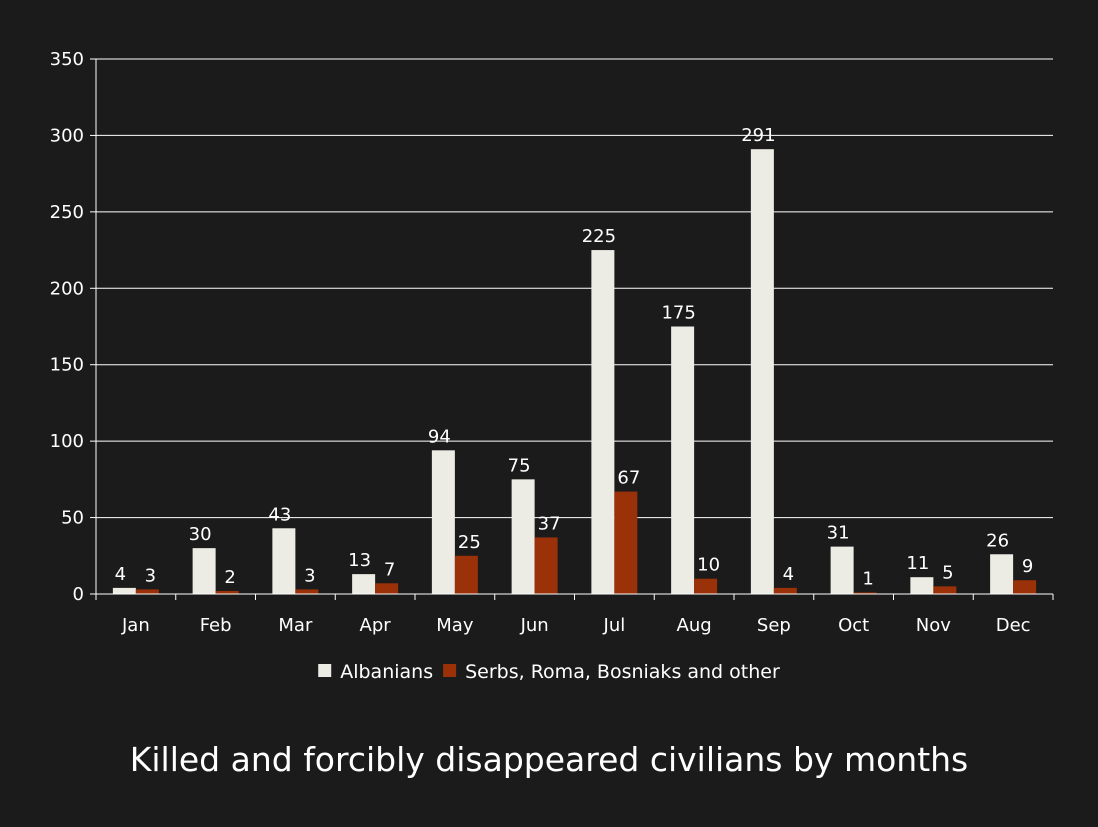 This screenshot has width=1098, height=827. I want to click on data-label: 7, so click(389, 569).